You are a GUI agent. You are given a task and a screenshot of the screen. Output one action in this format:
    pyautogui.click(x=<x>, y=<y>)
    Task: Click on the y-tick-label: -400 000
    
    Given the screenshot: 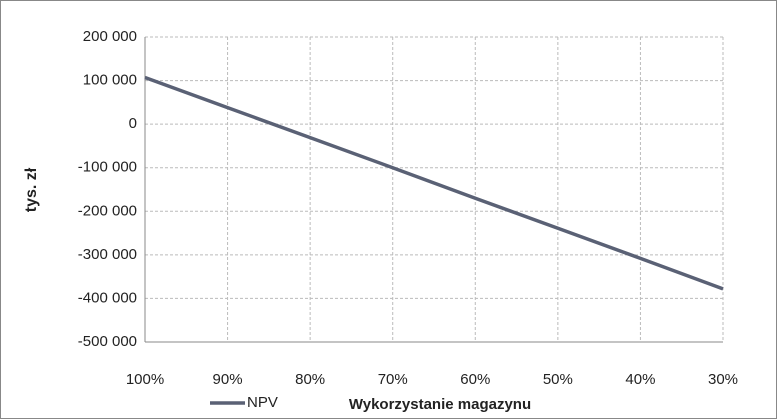 What is the action you would take?
    pyautogui.click(x=107, y=297)
    